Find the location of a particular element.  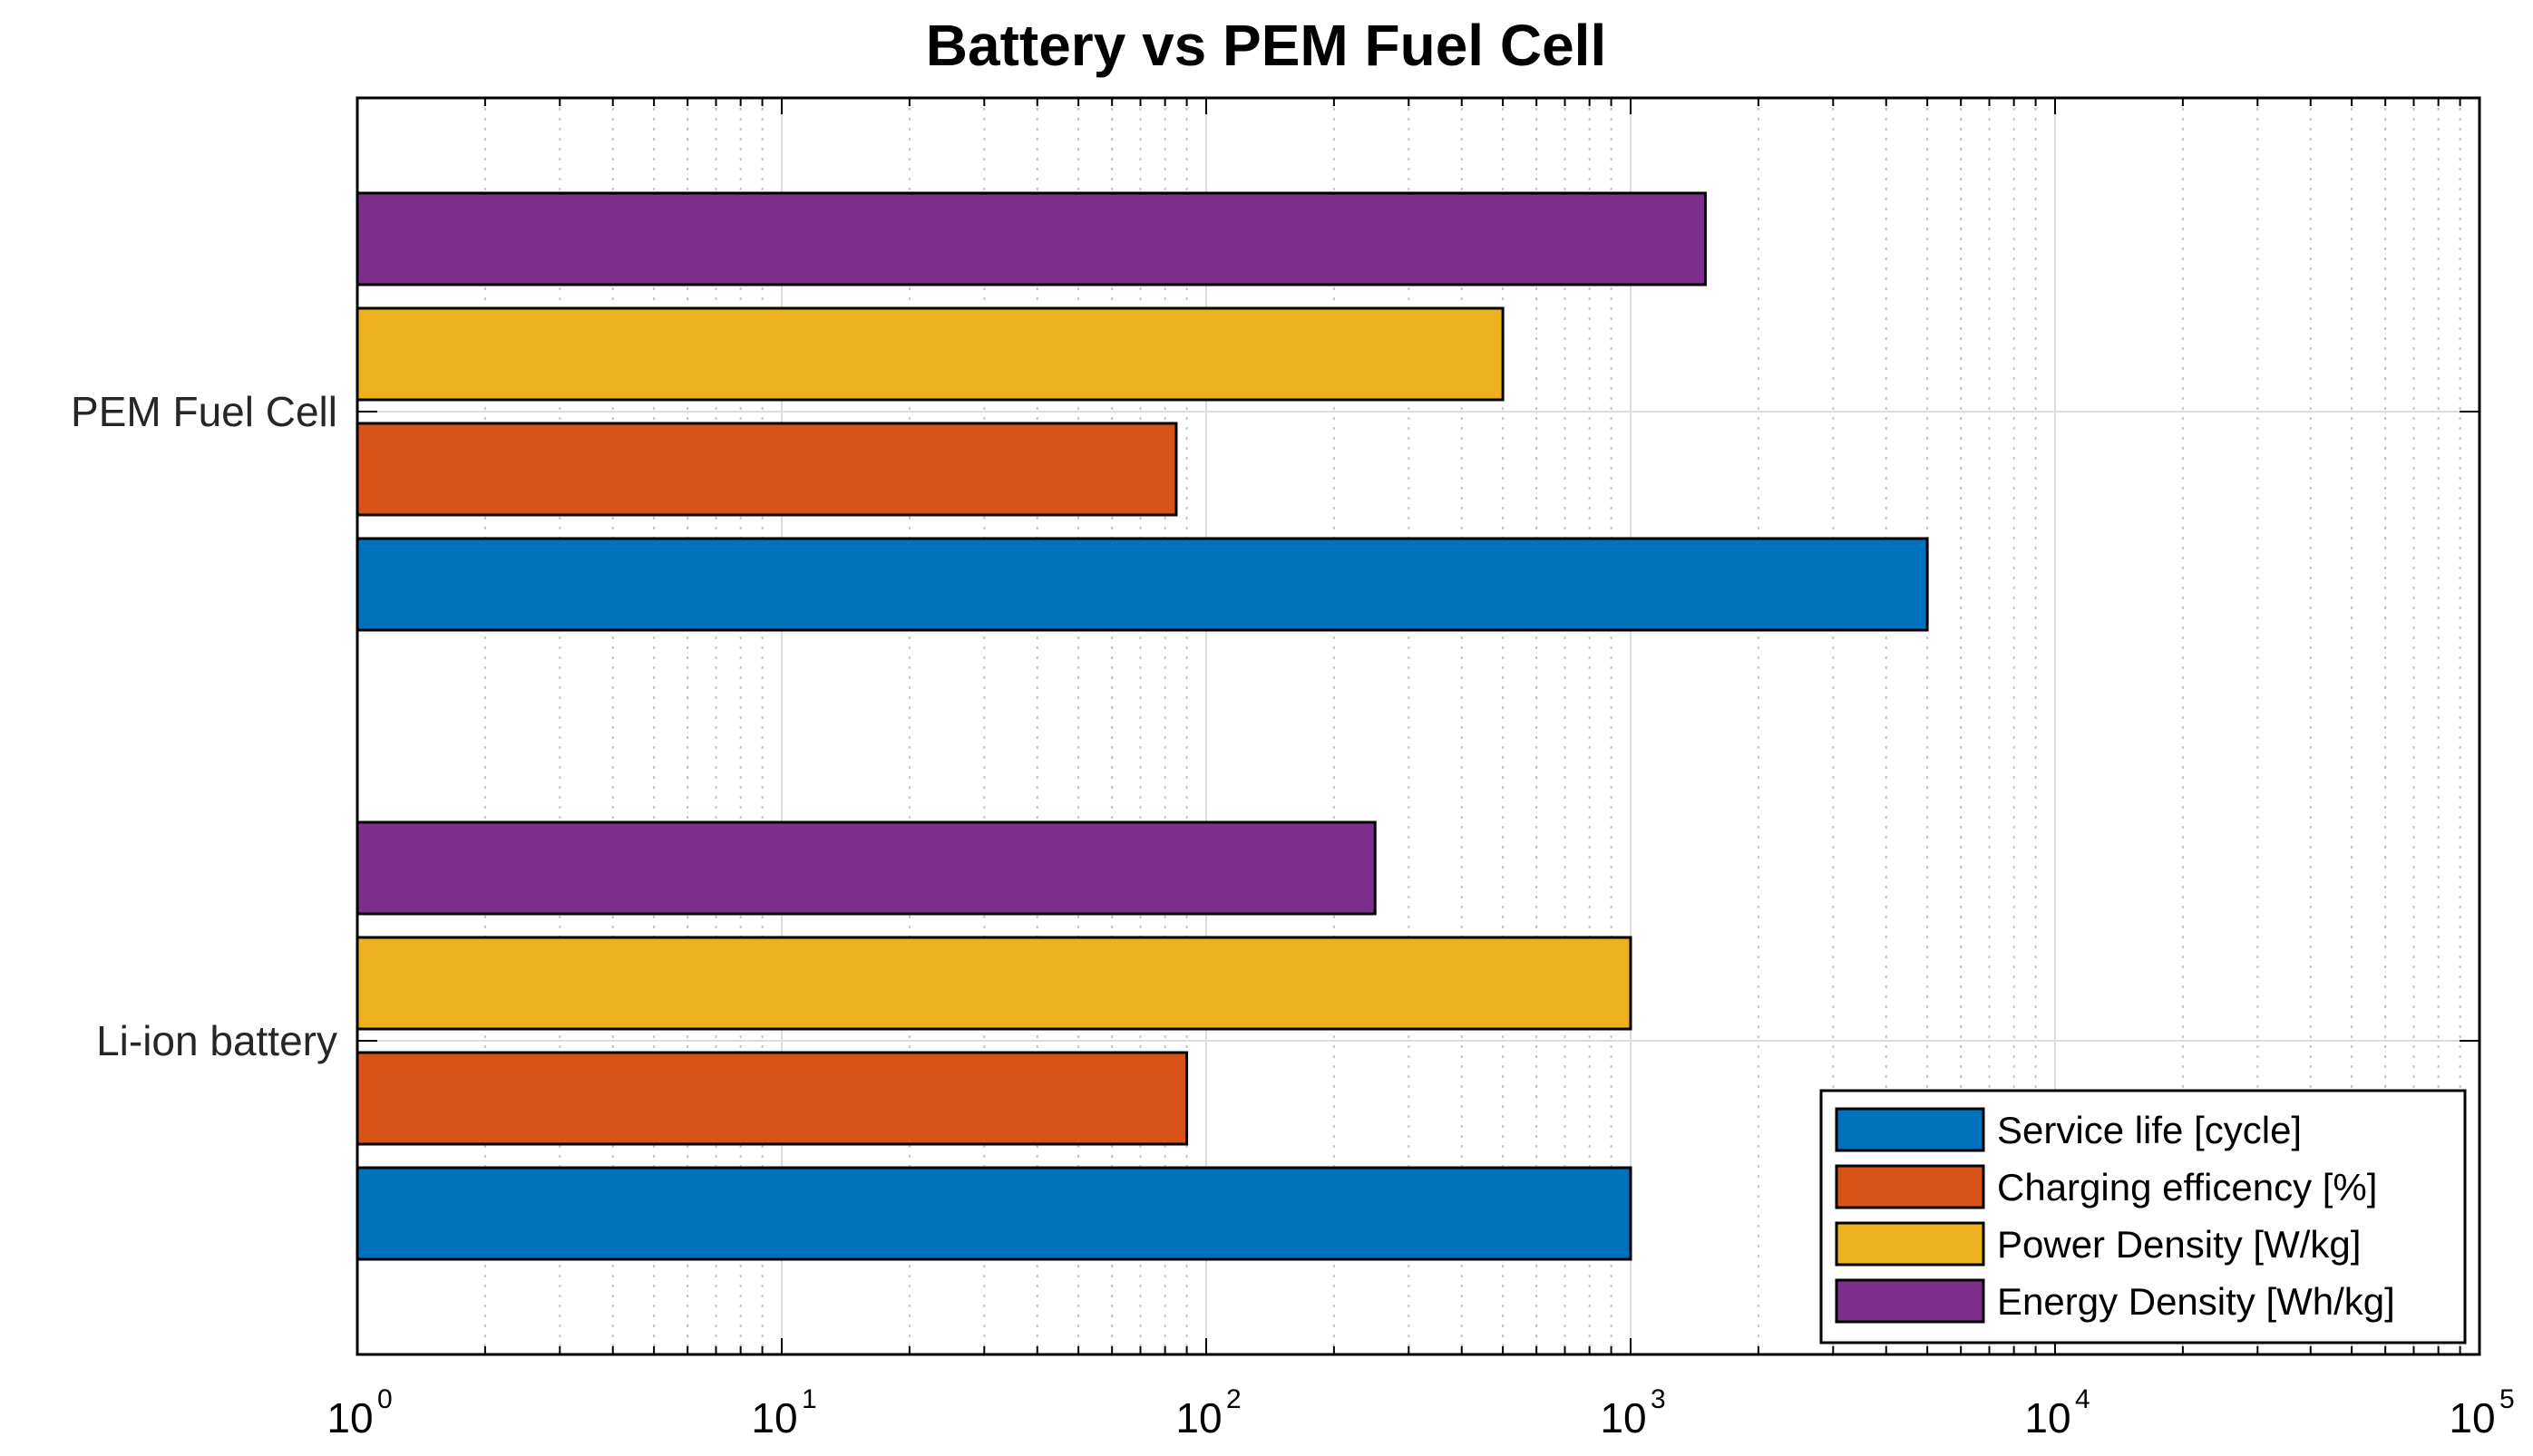

x-tick-exponent: 1 is located at coordinates (809, 1399).